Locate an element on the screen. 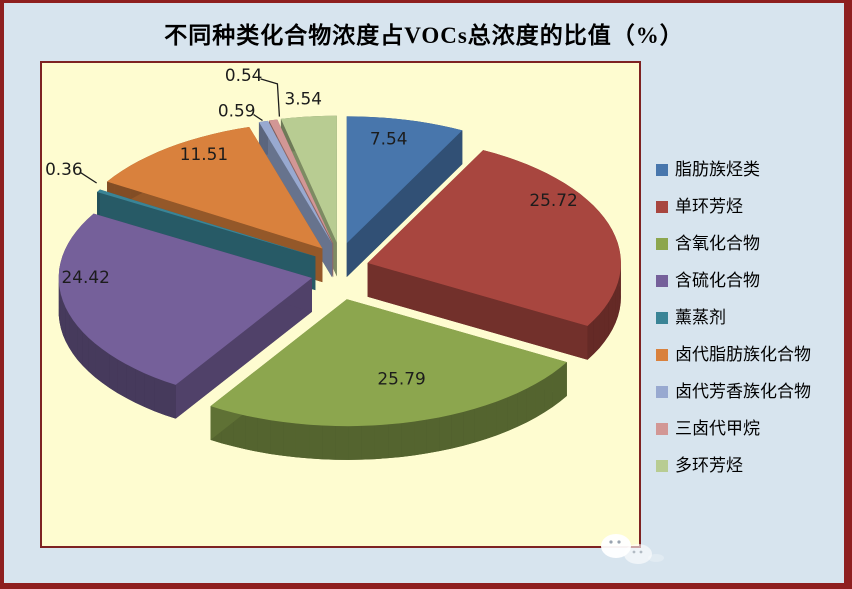 This screenshot has width=852, height=589. legend-label: 薰蒸剂 is located at coordinates (700, 317).